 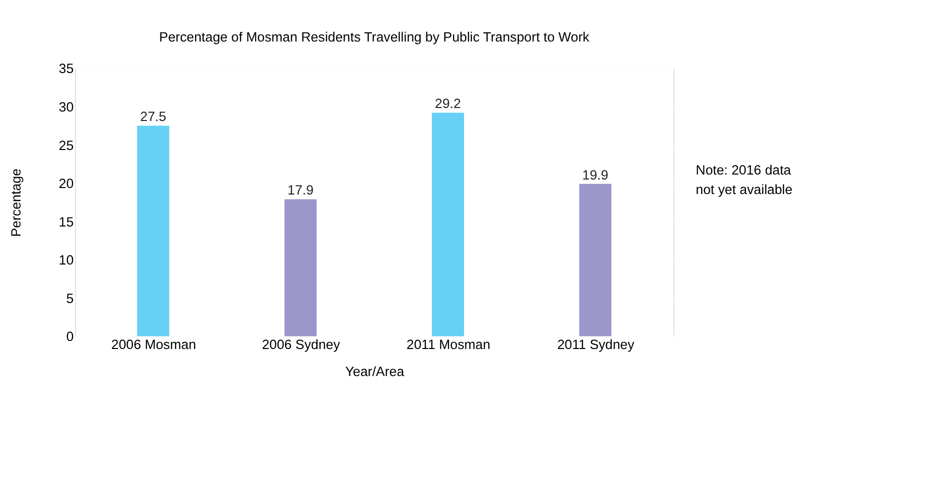 I want to click on data-label: 27.5, so click(x=153, y=116).